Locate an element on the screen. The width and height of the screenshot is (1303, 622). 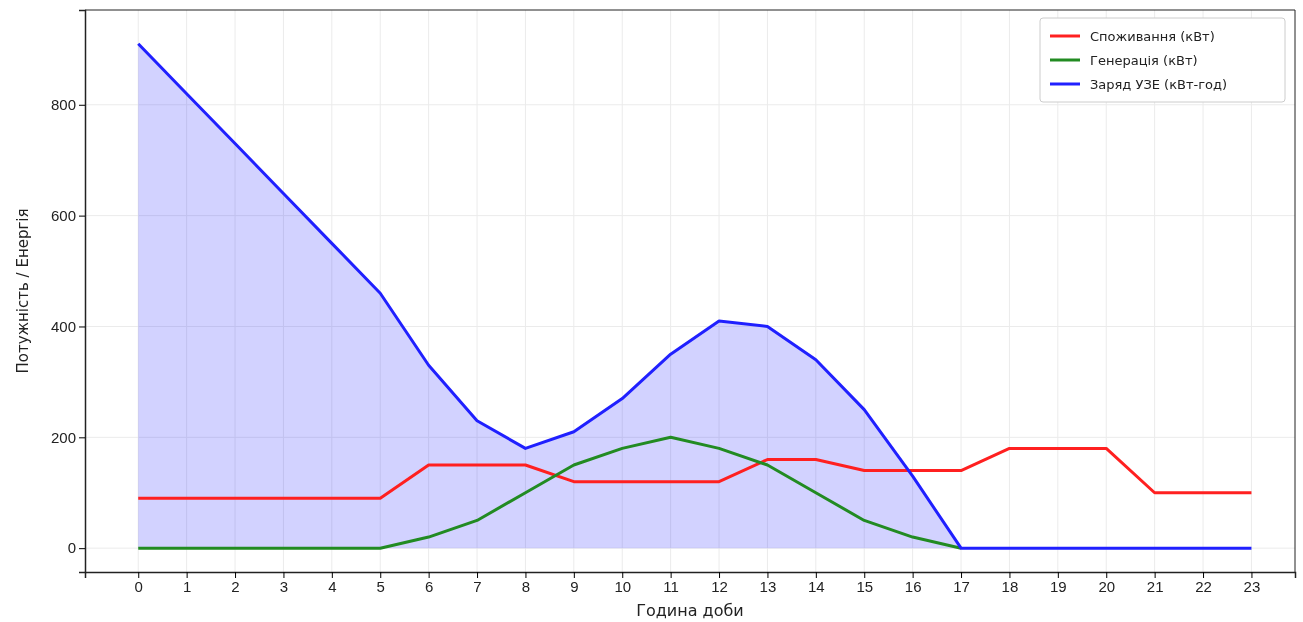
y-tick-label: 0 is located at coordinates (71, 548).